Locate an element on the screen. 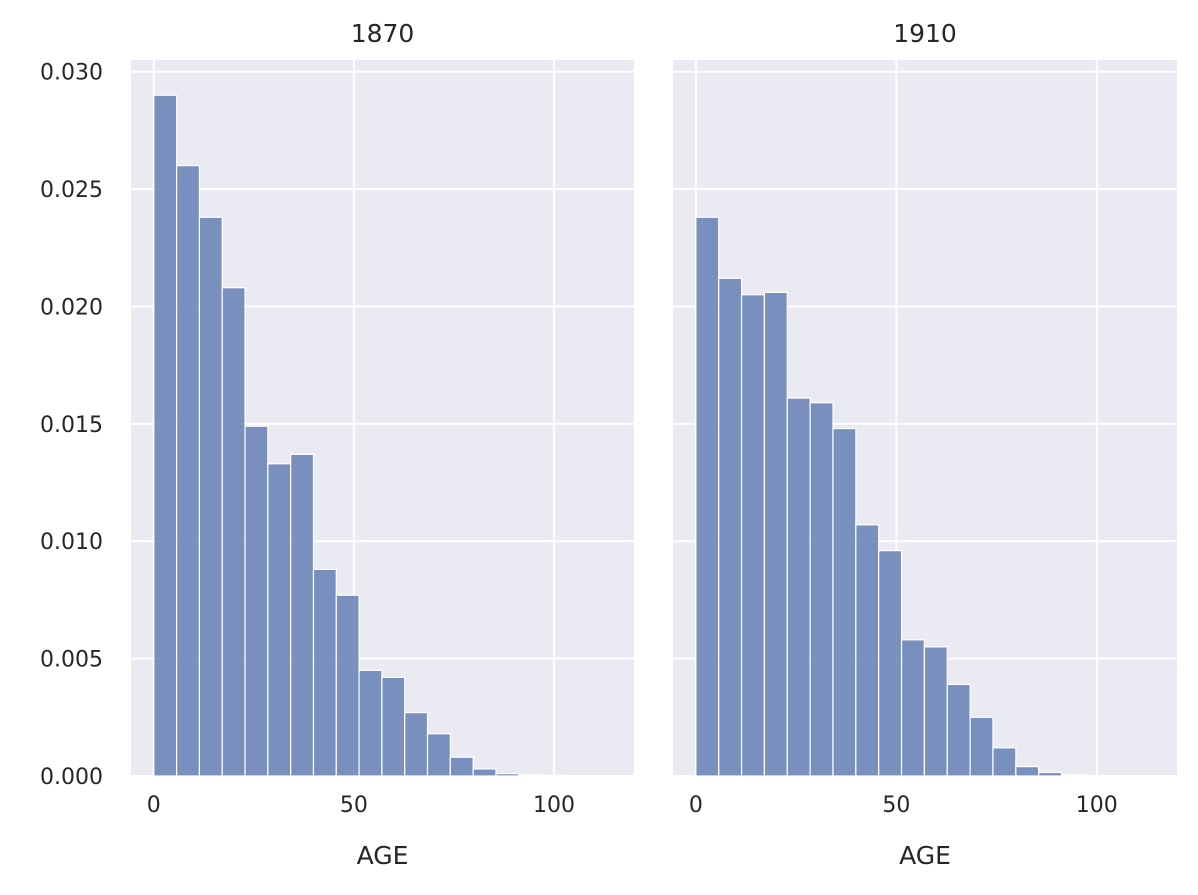  y-tick-label: 0.015 is located at coordinates (71, 425).